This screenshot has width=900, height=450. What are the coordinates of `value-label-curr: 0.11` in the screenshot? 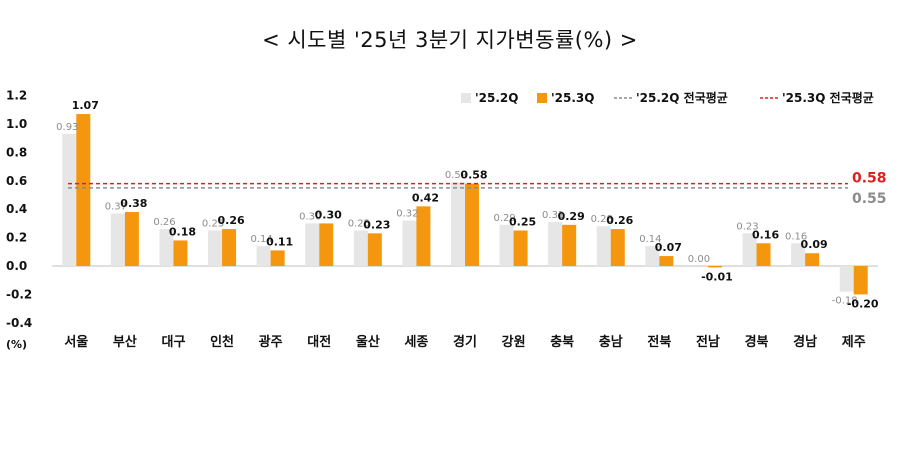 It's located at (279, 241).